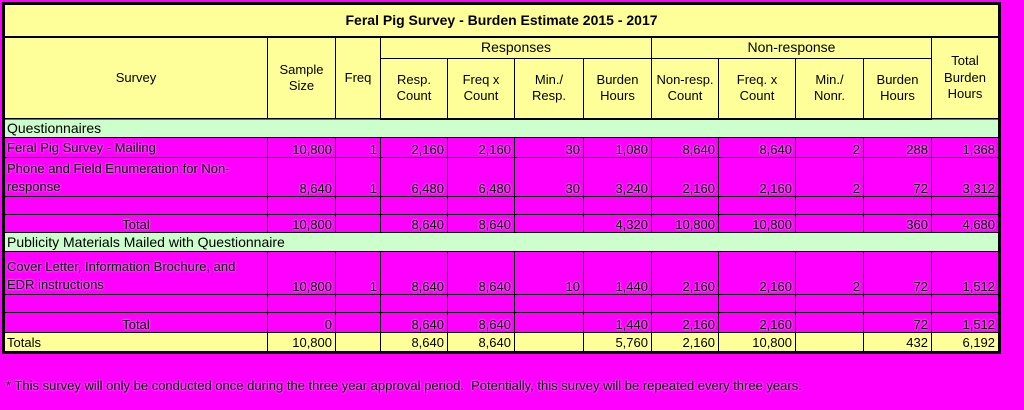 The height and width of the screenshot is (410, 1024). Describe the element at coordinates (897, 89) in the screenshot. I see `header-nonresp-burden-hours: Burden Hours` at that location.